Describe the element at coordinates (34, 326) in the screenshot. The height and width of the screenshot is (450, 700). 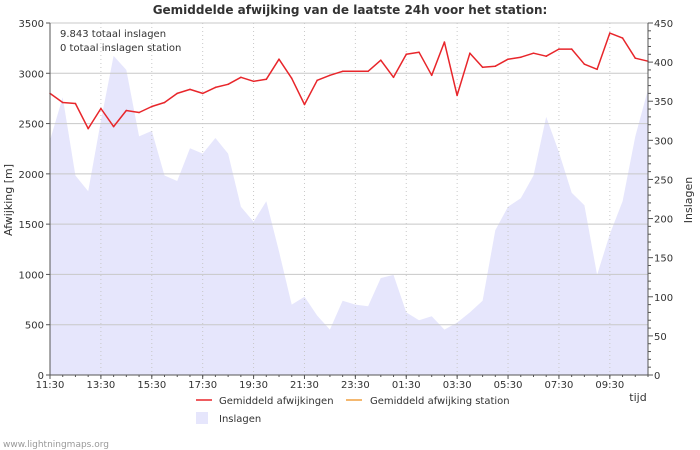
I see `y-tick-label: 500` at that location.